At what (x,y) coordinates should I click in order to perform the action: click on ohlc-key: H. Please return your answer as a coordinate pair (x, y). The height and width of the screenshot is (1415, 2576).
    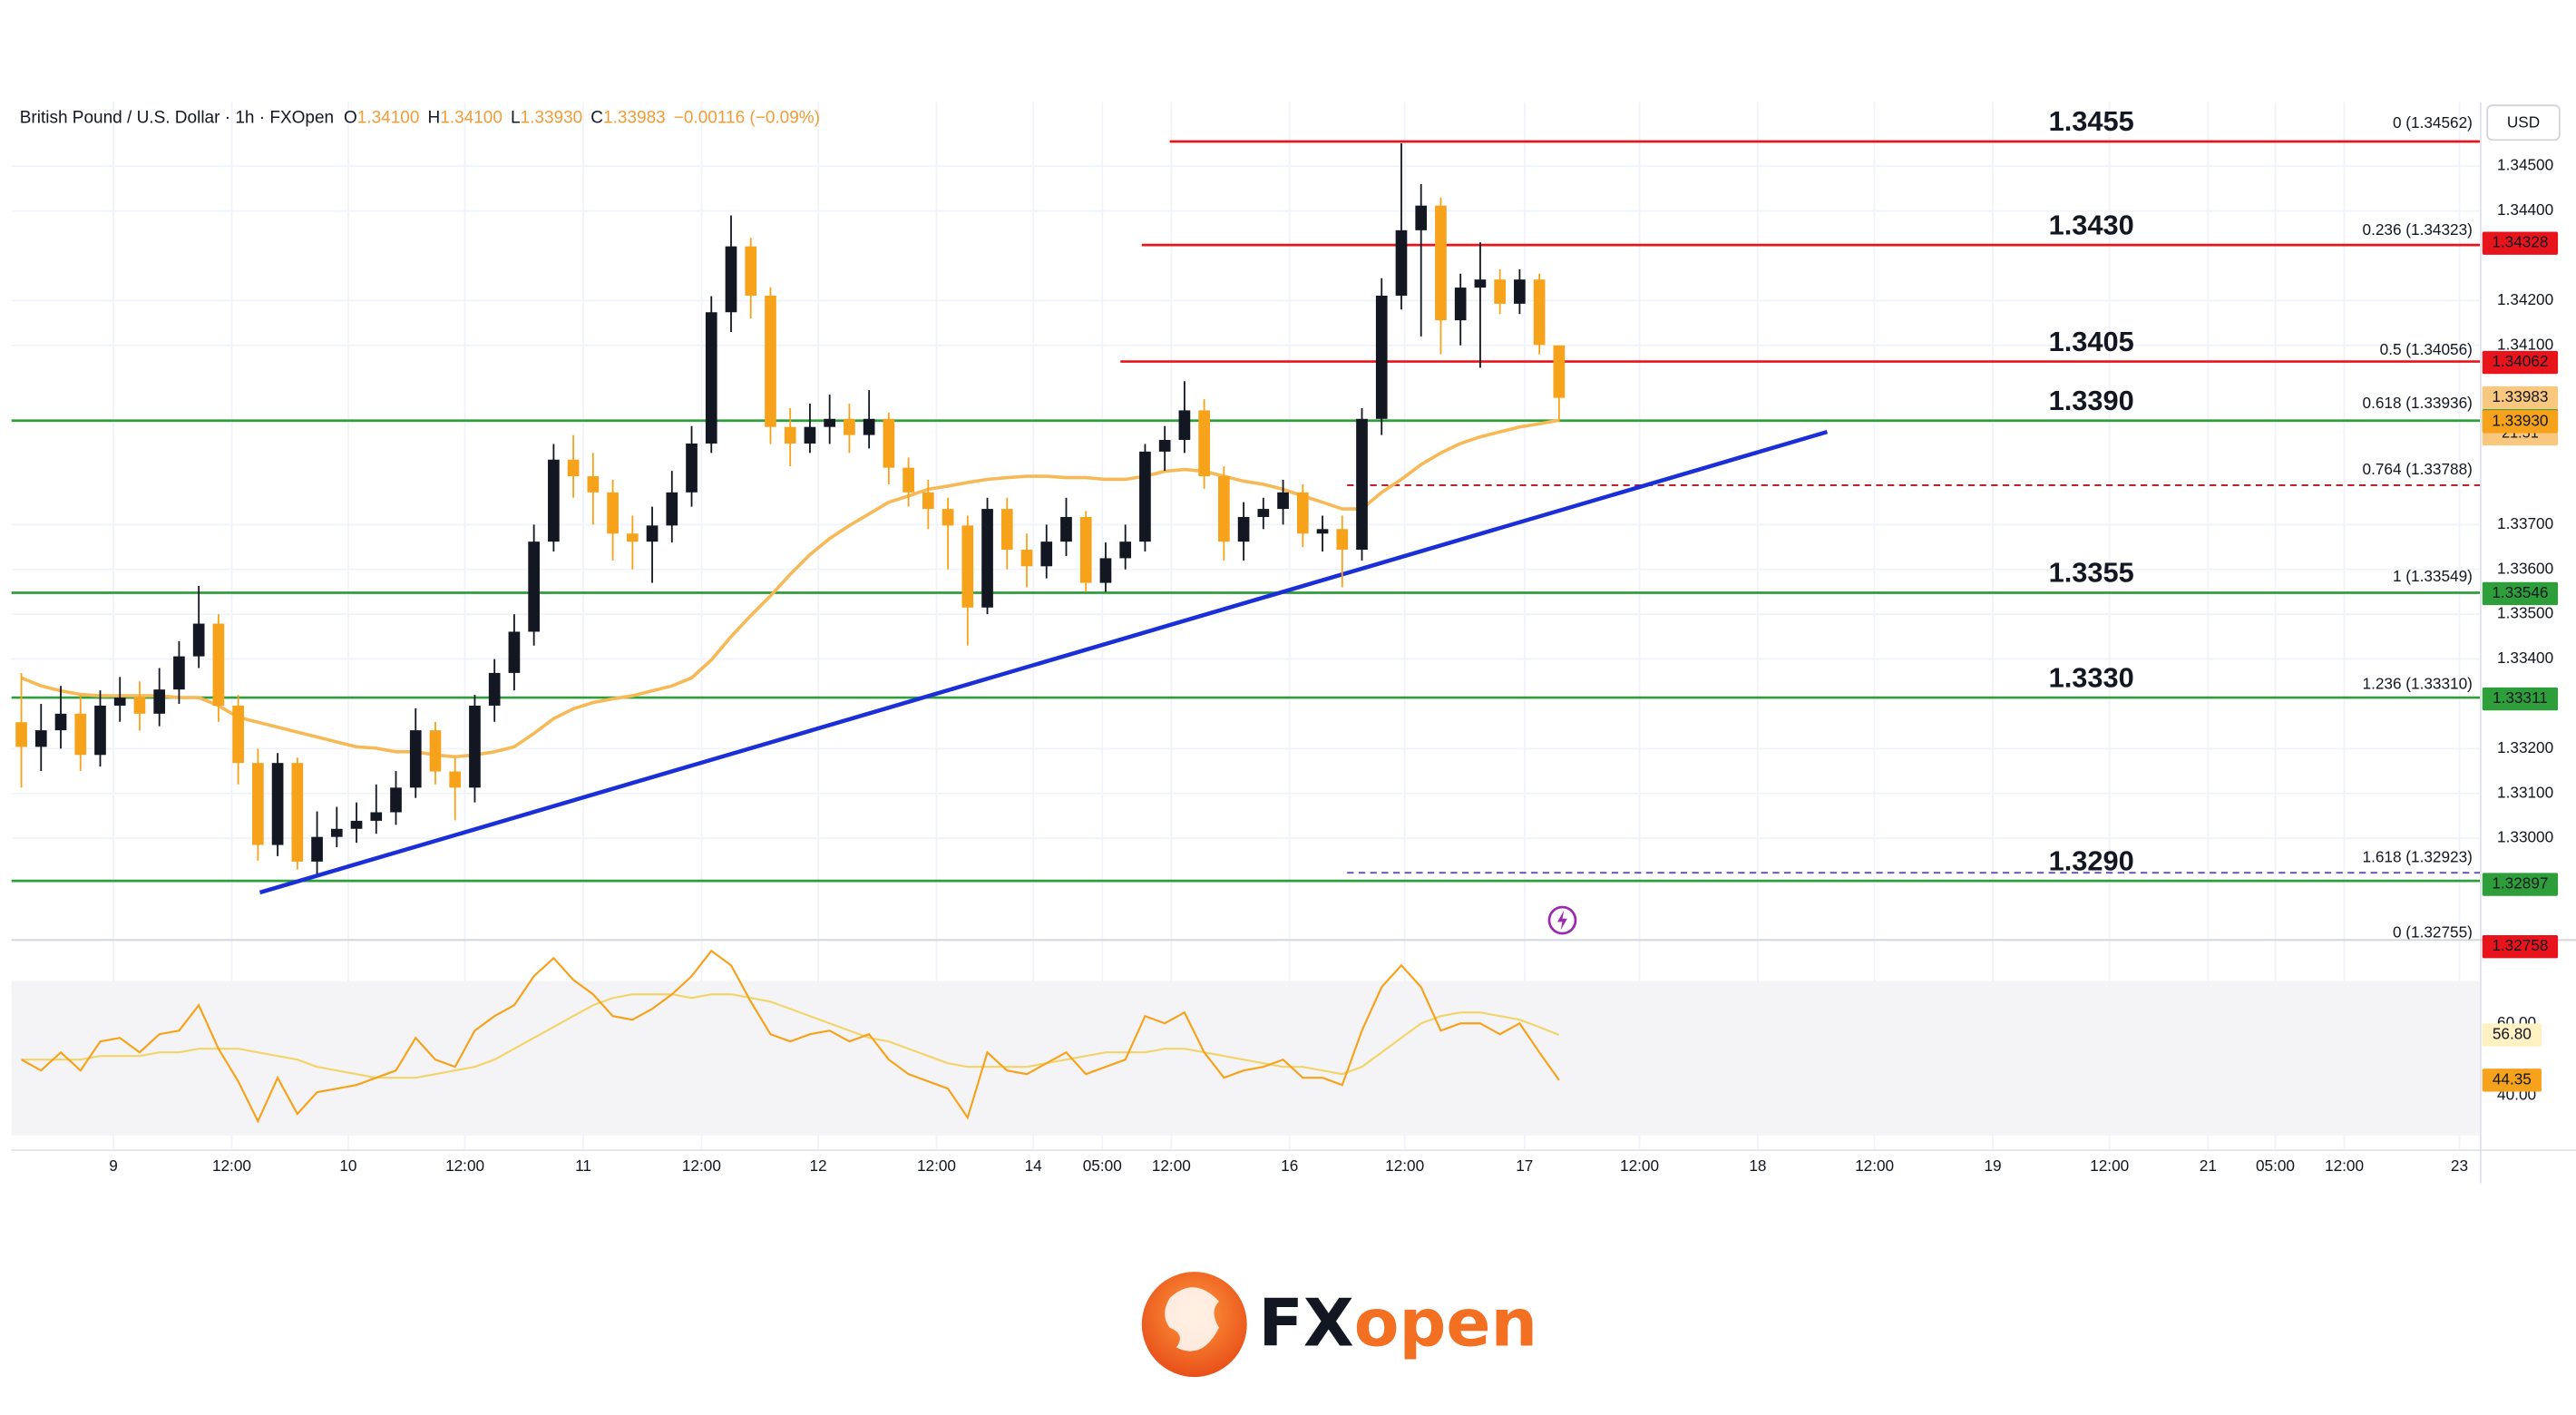
    Looking at the image, I should click on (434, 119).